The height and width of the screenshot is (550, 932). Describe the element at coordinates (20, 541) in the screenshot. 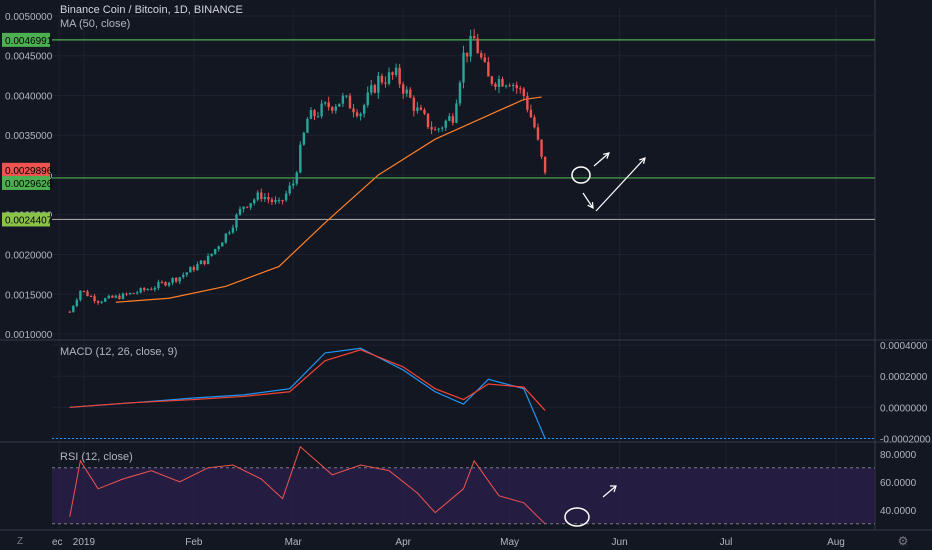

I see `timezone-icon: Z` at that location.